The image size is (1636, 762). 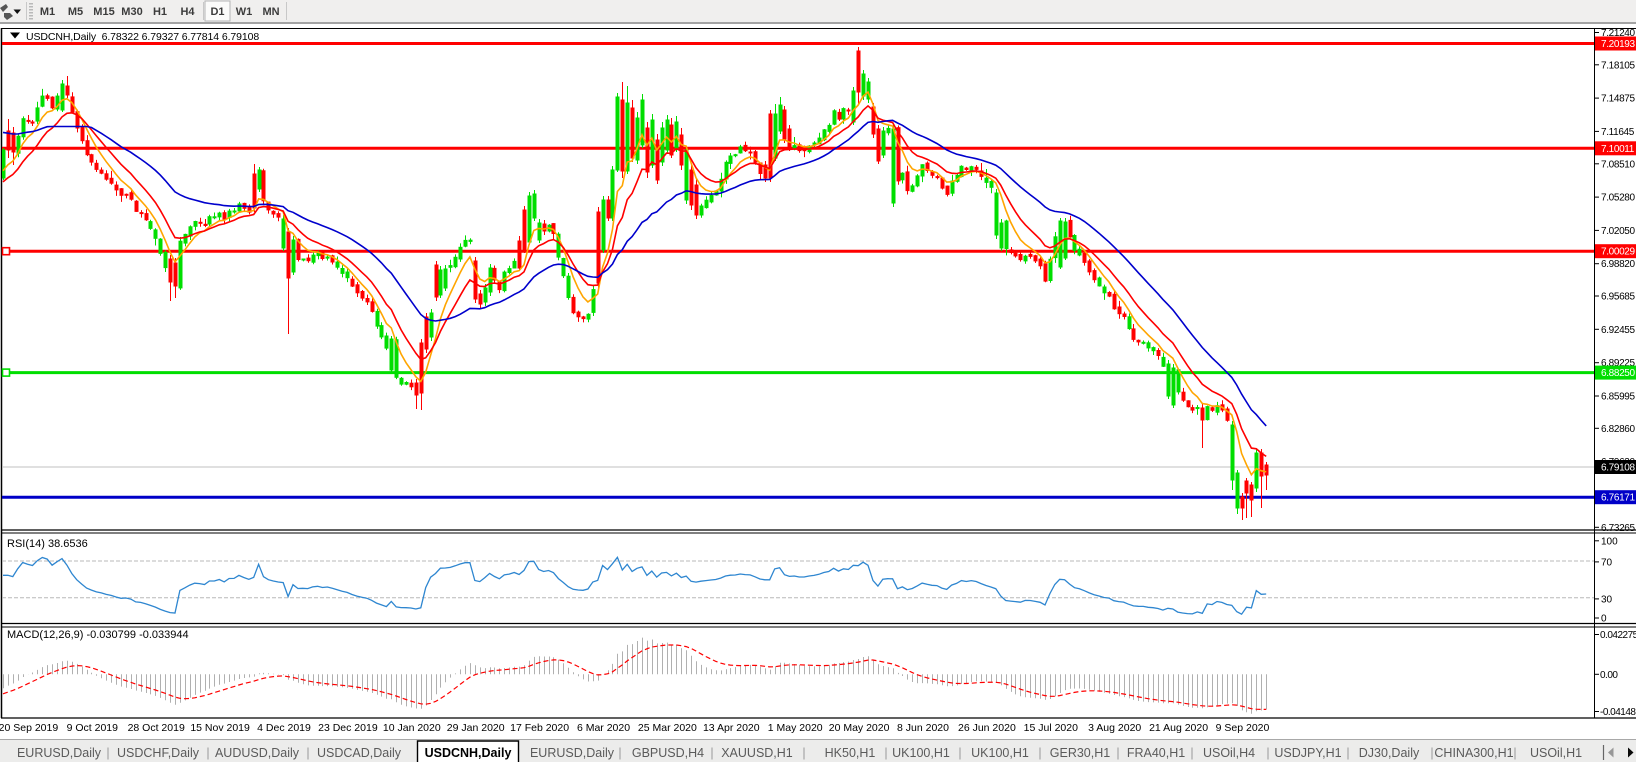 What do you see at coordinates (1618, 397) in the screenshot?
I see `svg-text: 6.85995` at bounding box center [1618, 397].